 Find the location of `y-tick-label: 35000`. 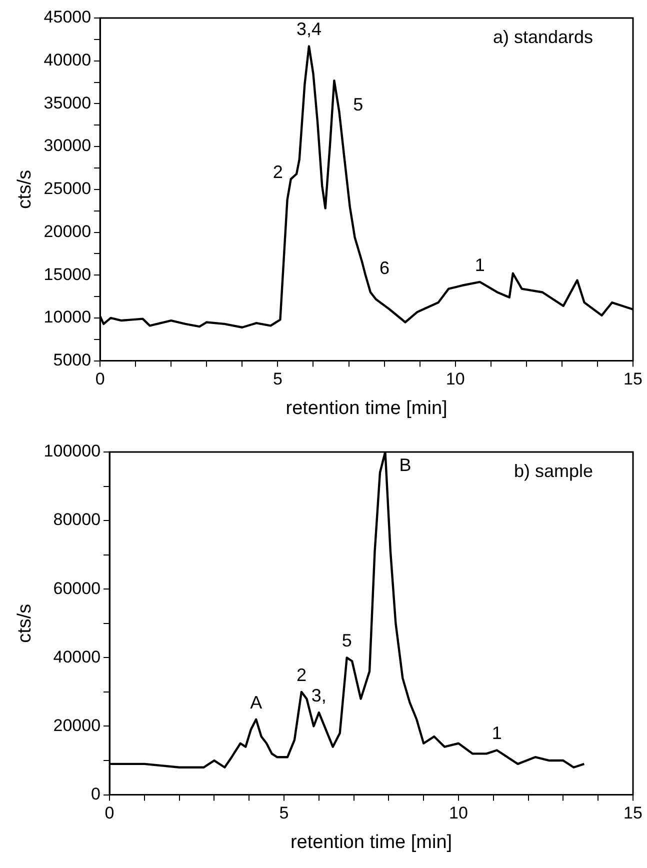

y-tick-label: 35000 is located at coordinates (68, 102).